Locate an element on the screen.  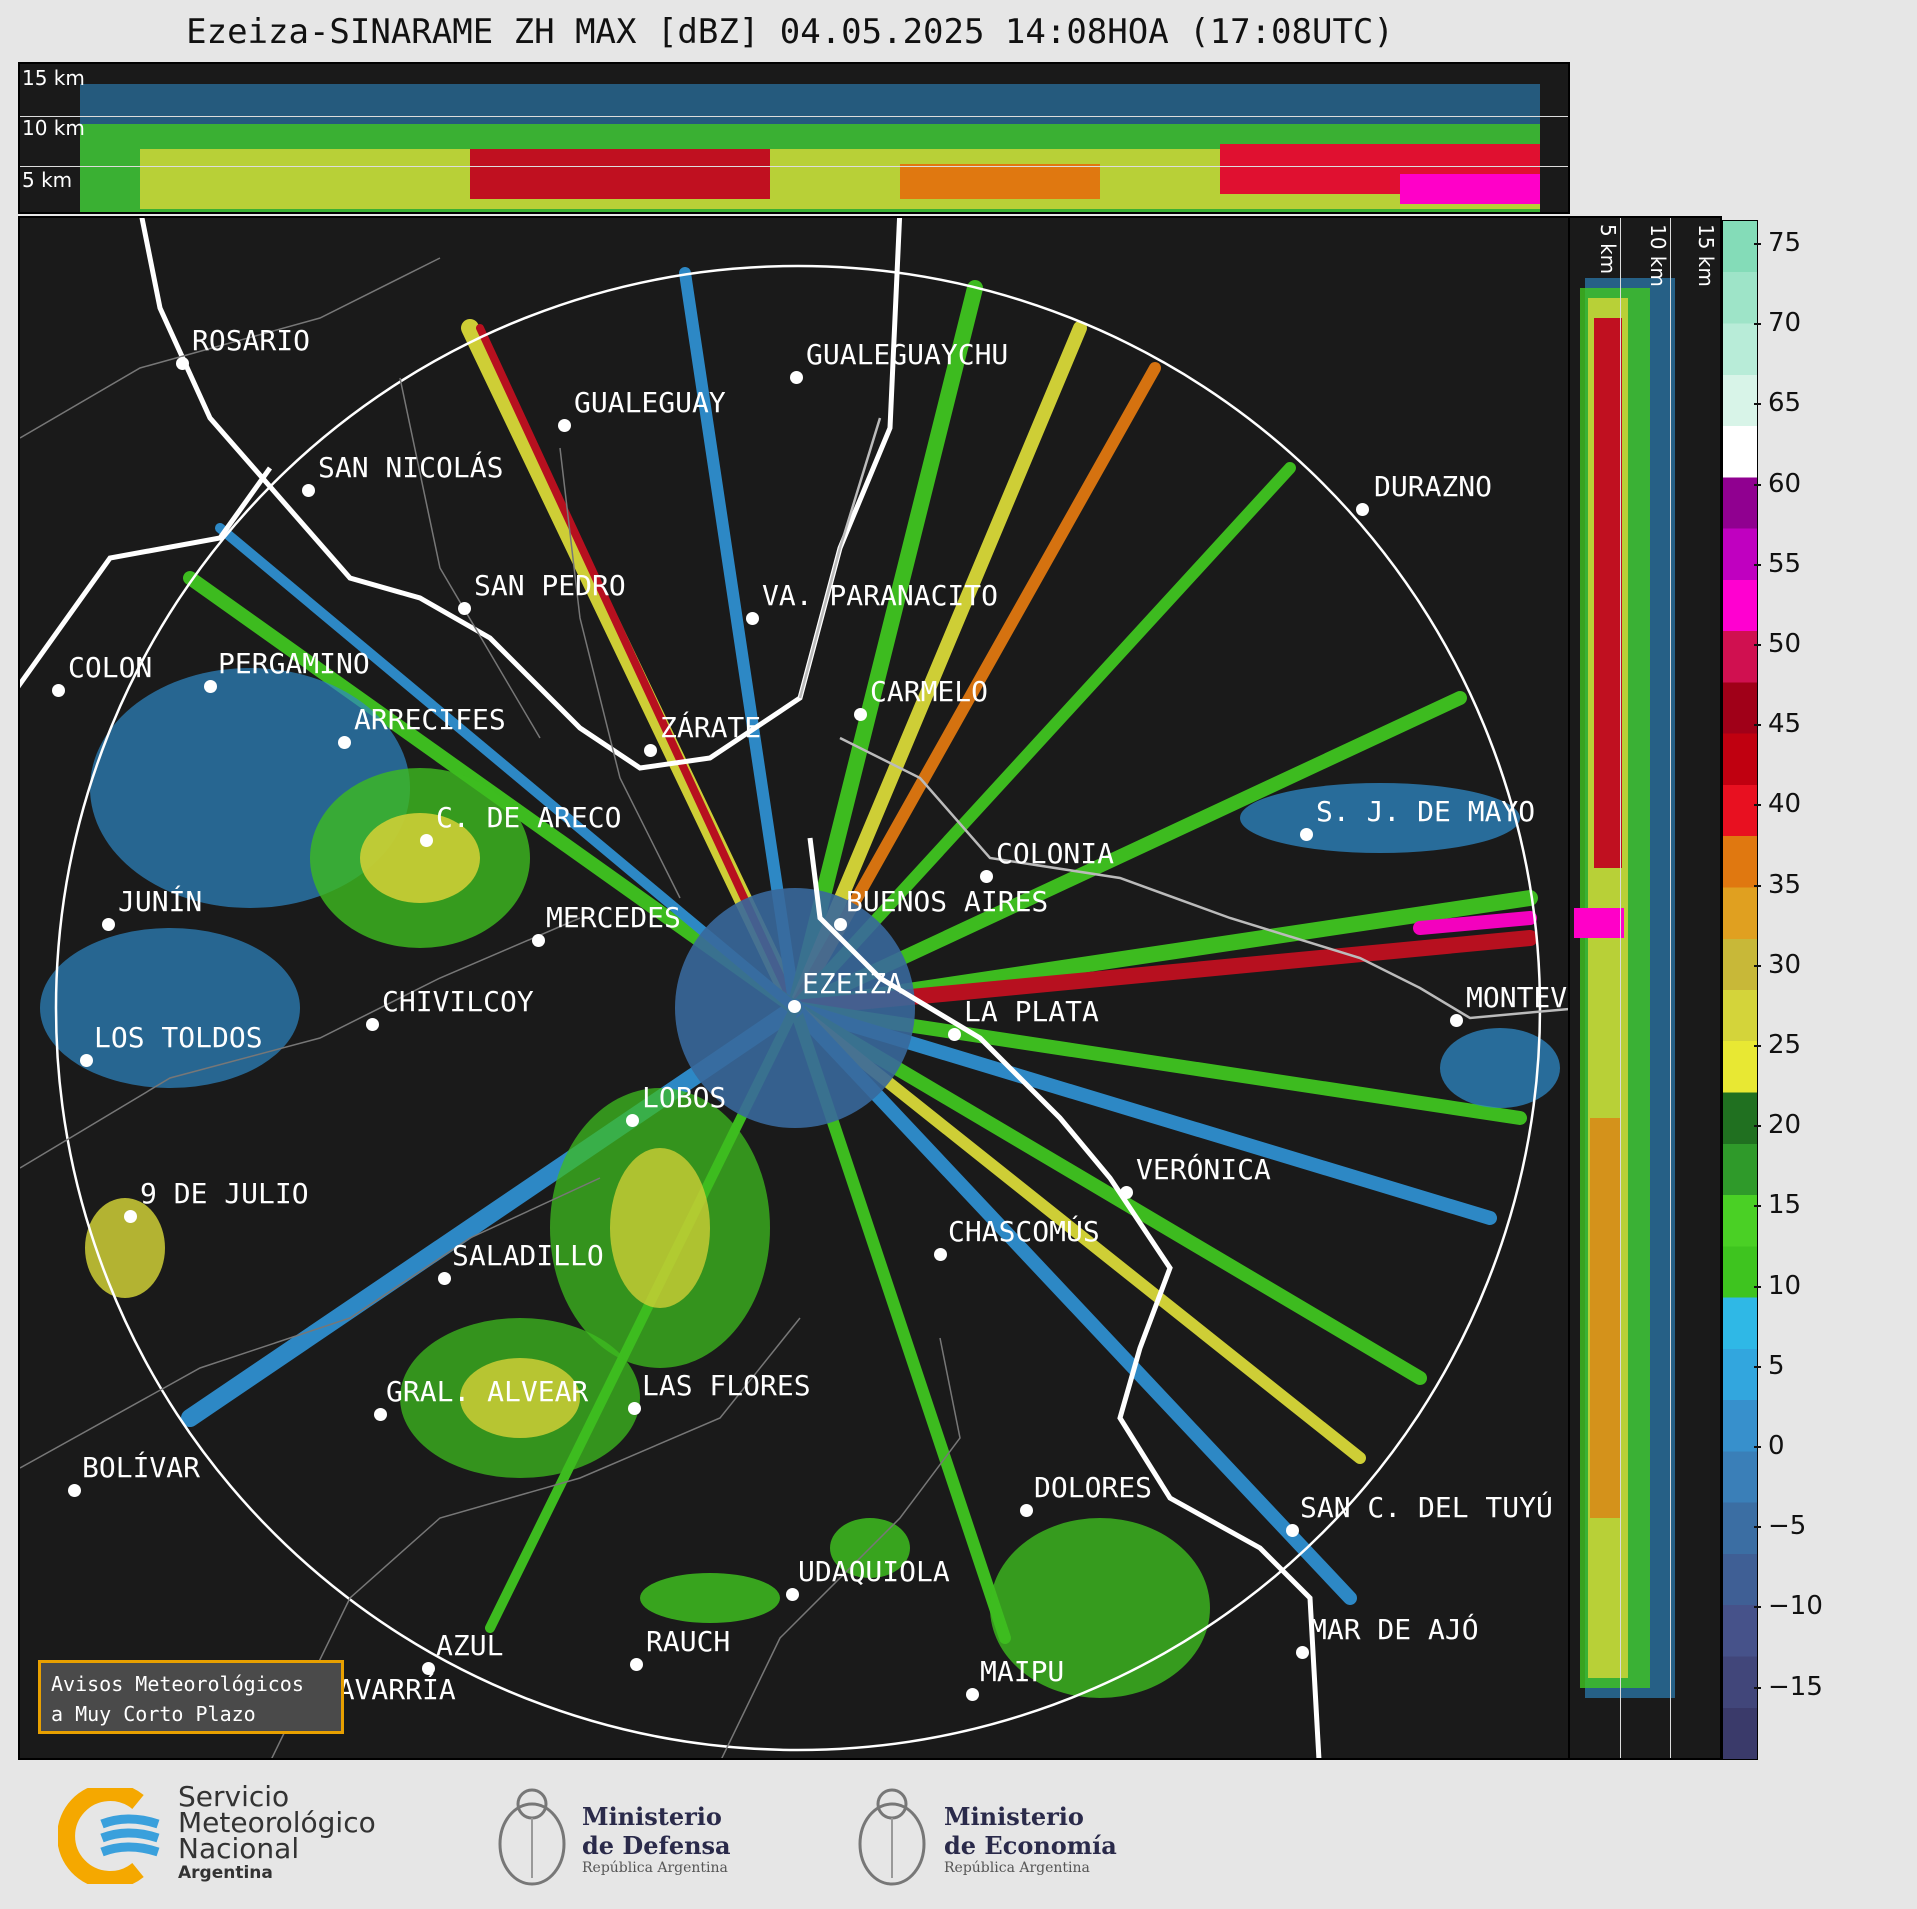
colorbar-tick: 15 is located at coordinates (1777, 1205).